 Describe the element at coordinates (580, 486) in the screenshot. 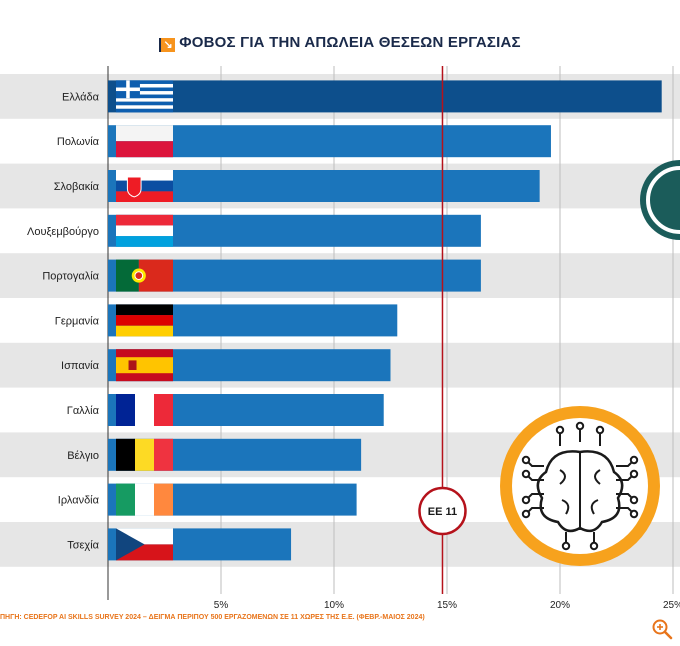

I see `brain-circuit-icon` at that location.